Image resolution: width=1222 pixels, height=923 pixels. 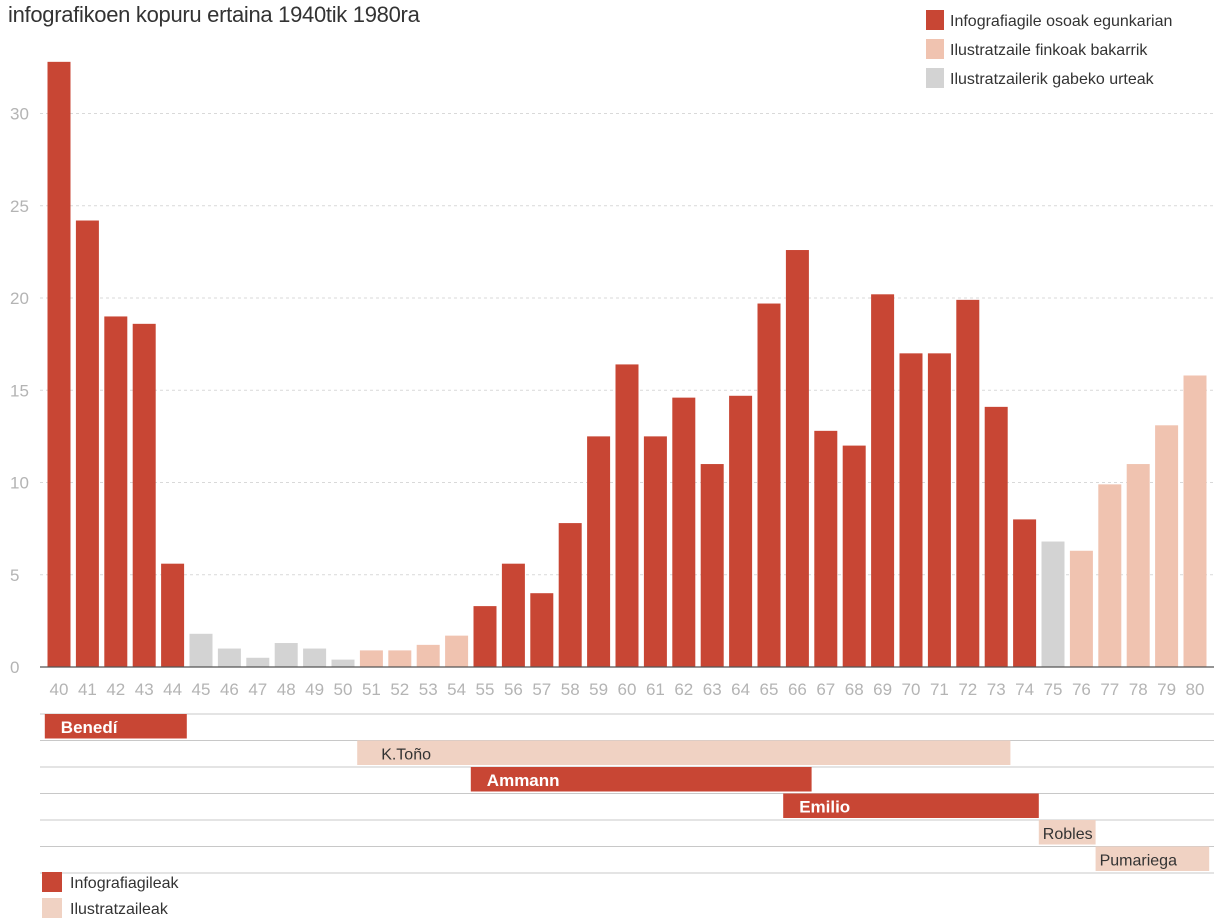 What do you see at coordinates (824, 807) in the screenshot?
I see `timeline-label: Emilio` at bounding box center [824, 807].